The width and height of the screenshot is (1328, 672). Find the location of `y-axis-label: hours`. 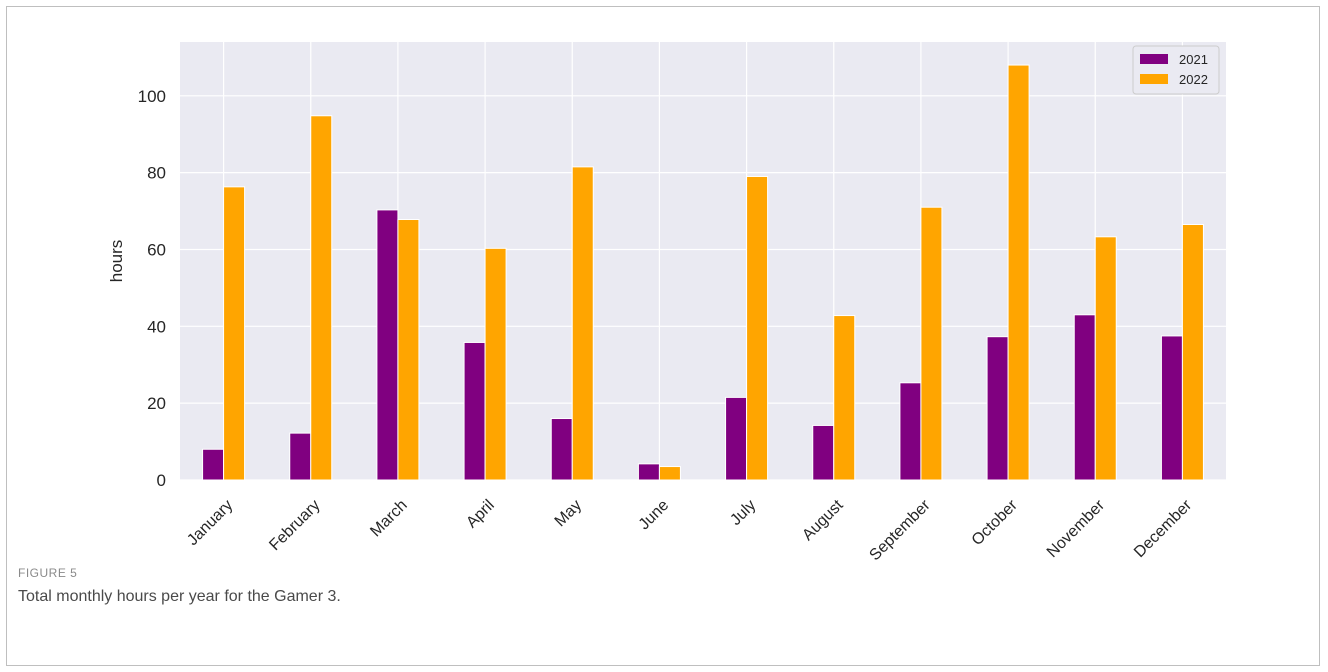

y-axis-label: hours is located at coordinates (116, 261).